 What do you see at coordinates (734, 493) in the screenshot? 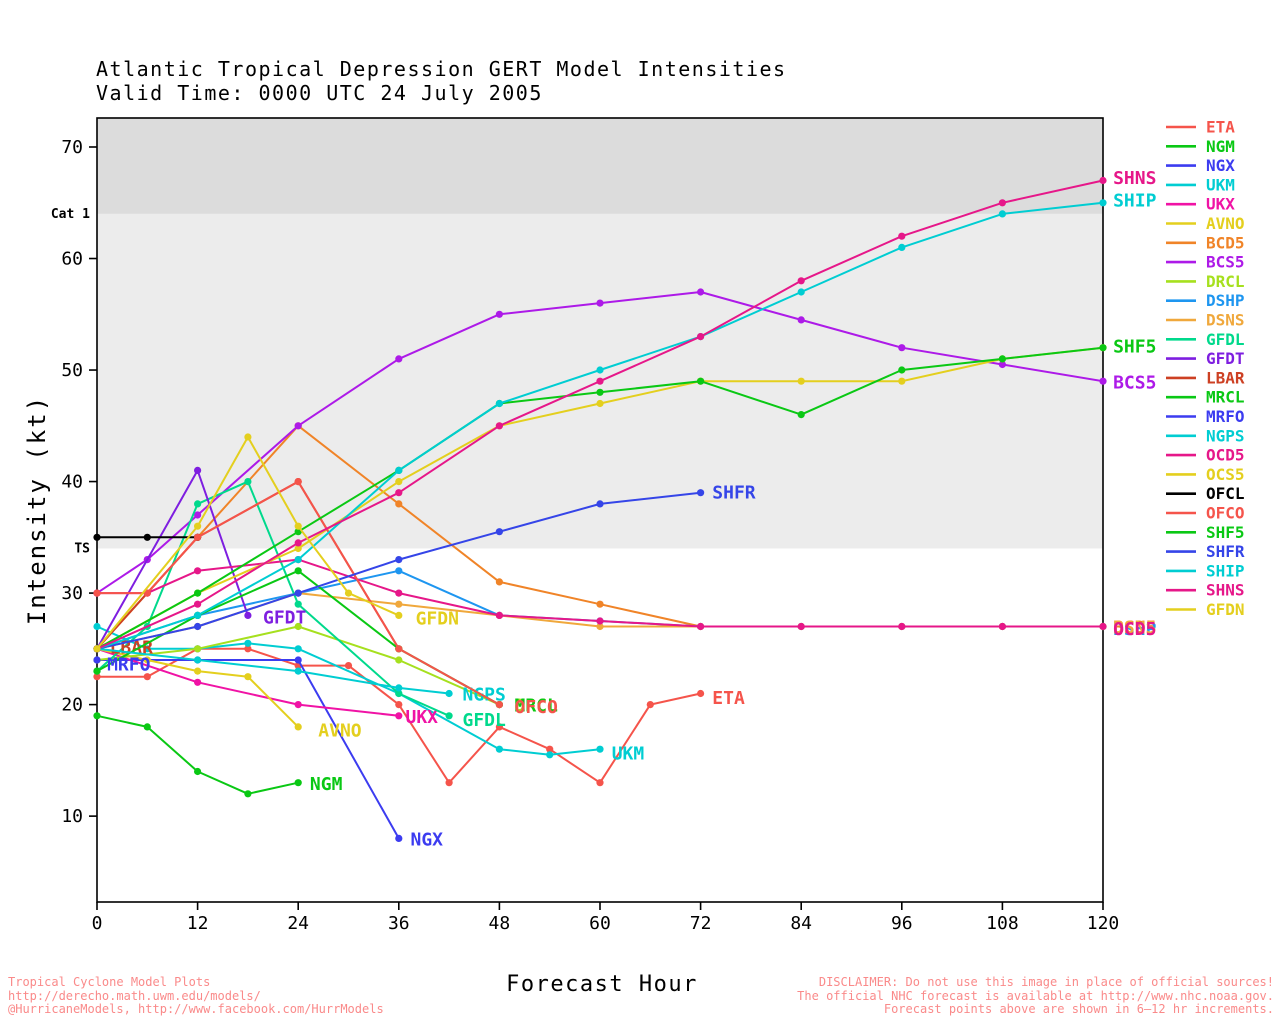
I see `series-label-SHFR: SHFR` at bounding box center [734, 493].